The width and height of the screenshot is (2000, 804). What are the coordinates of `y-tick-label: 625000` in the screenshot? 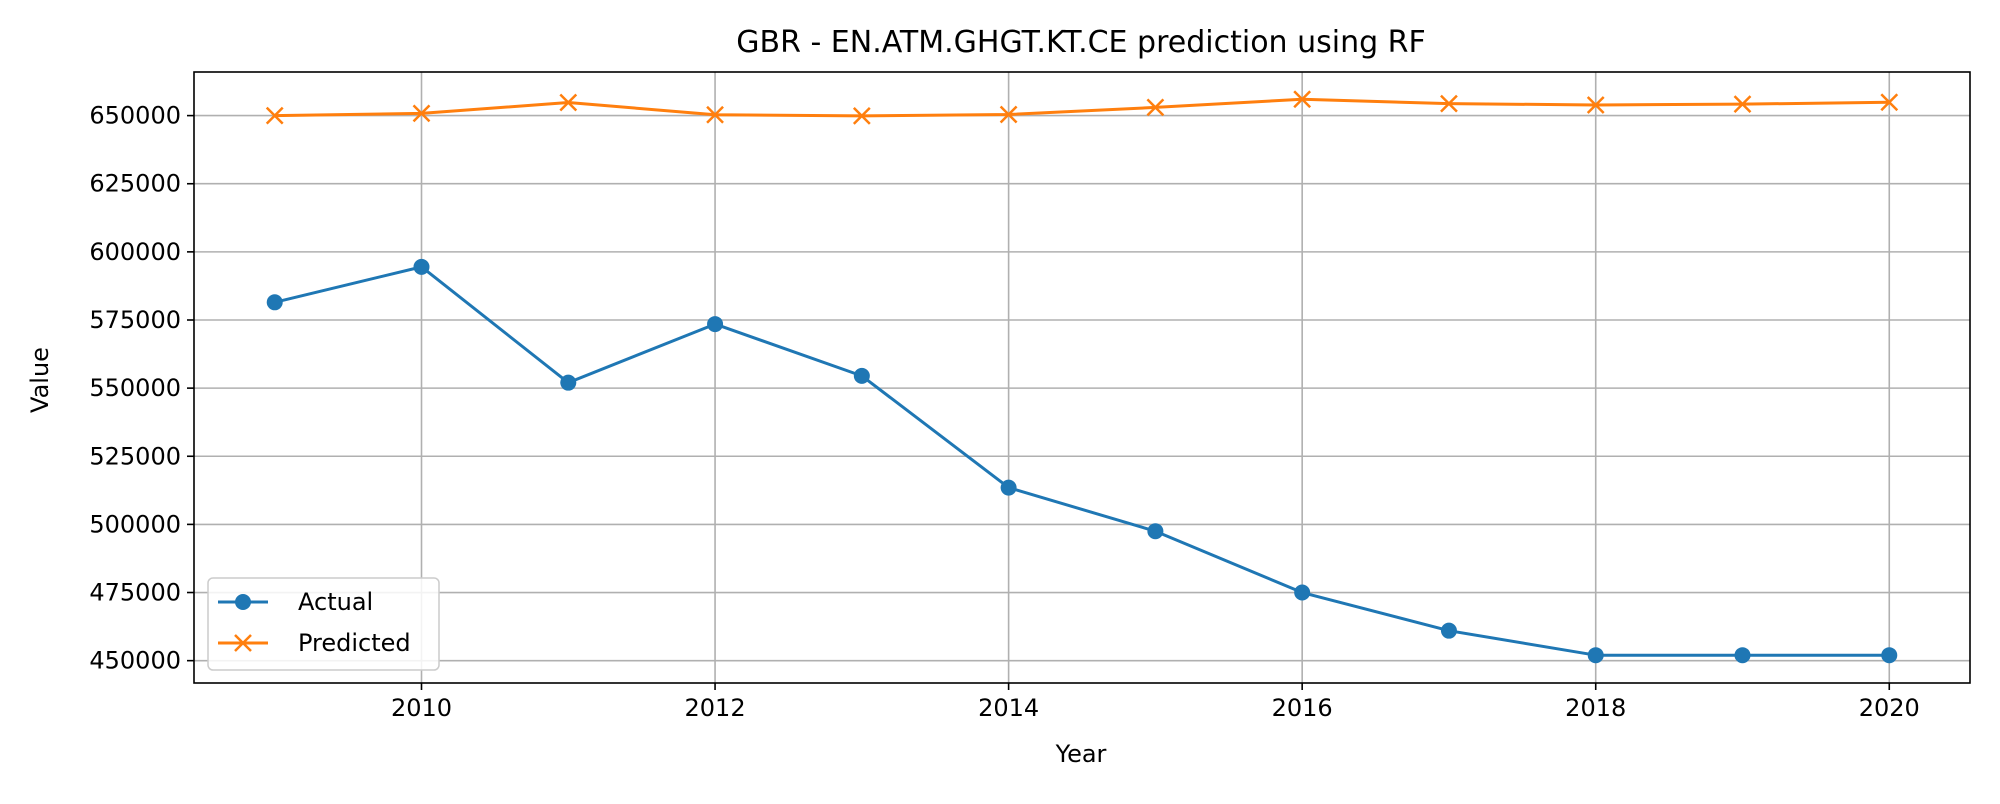 It's located at (135, 184).